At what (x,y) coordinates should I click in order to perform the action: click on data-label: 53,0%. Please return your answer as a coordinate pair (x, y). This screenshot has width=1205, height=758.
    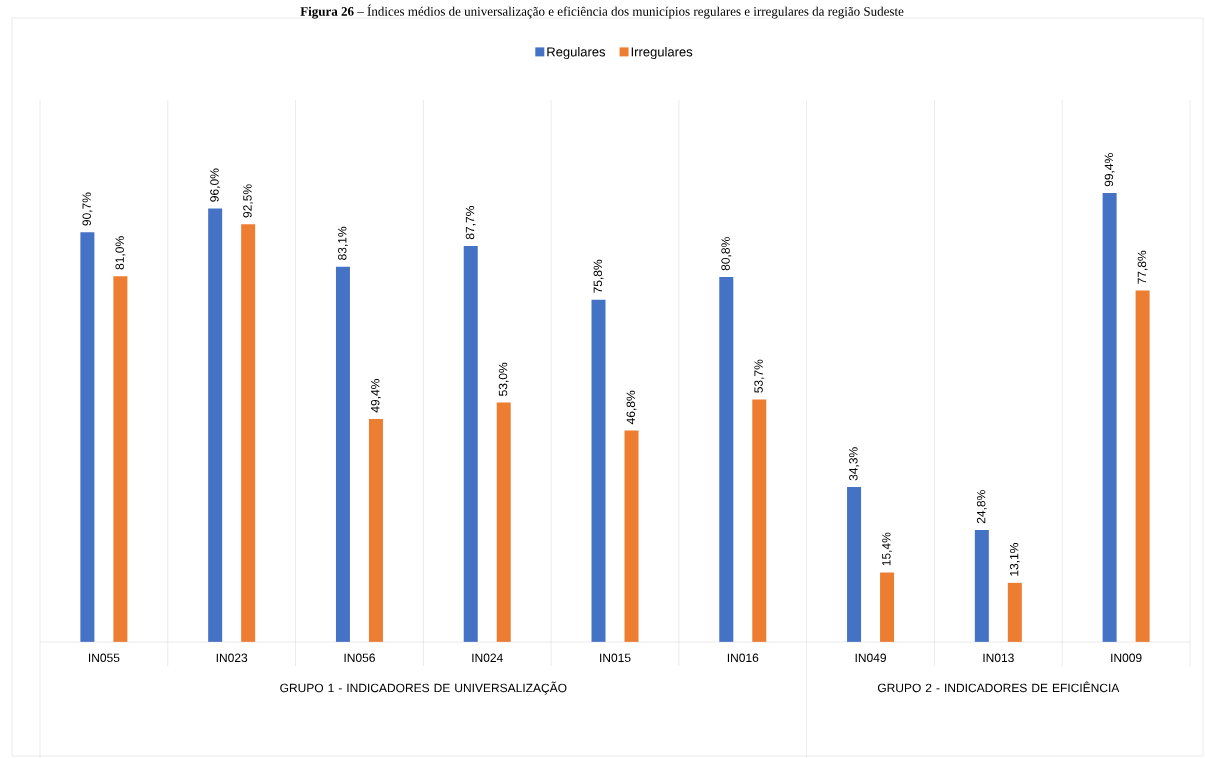
    Looking at the image, I should click on (503, 379).